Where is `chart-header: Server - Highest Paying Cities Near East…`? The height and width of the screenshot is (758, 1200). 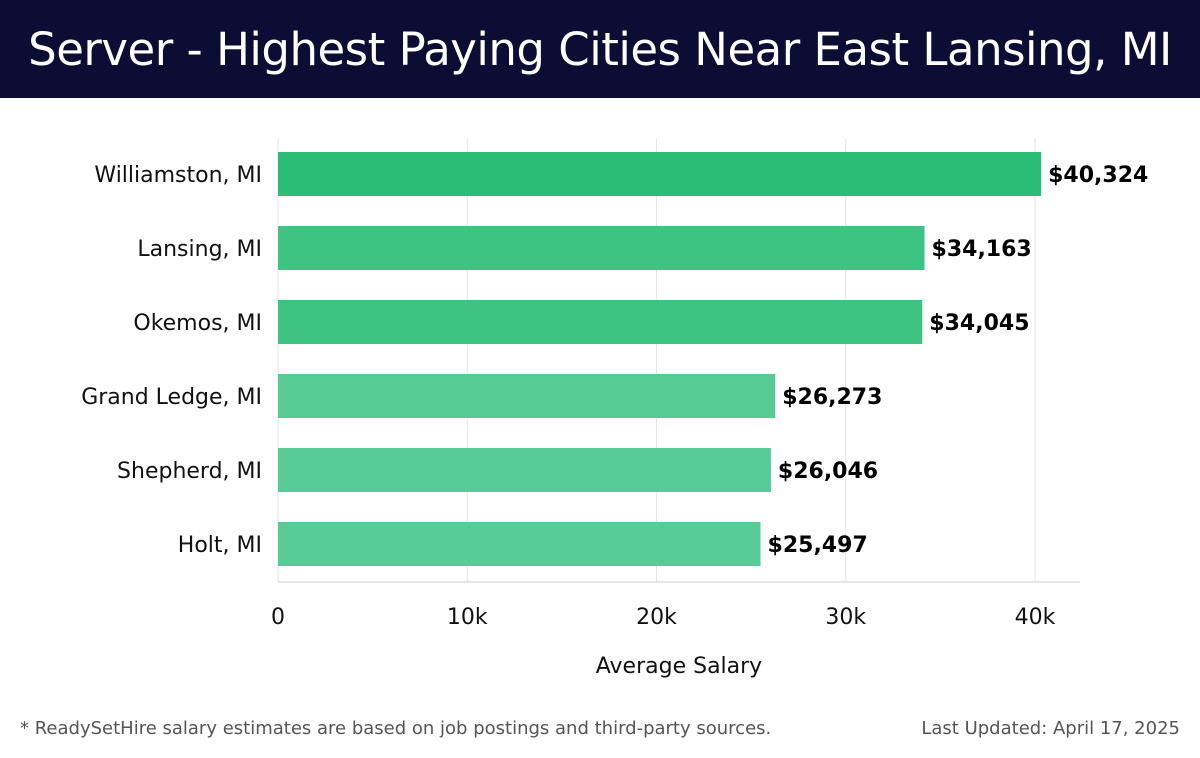
chart-header: Server - Highest Paying Cities Near East… is located at coordinates (600, 49).